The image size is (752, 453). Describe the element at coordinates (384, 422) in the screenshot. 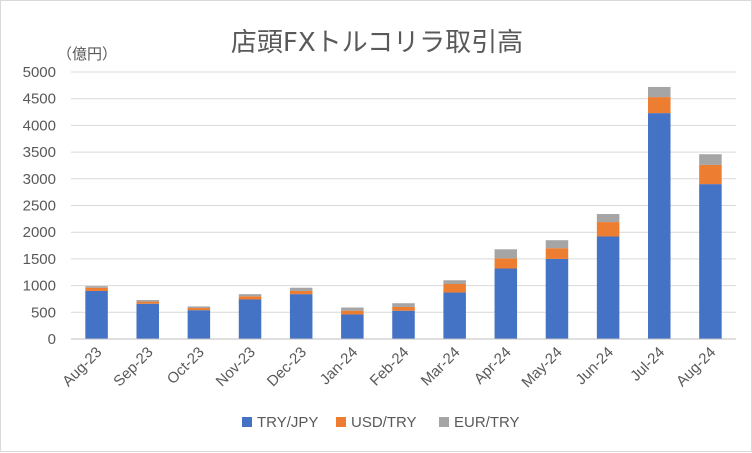

I see `legend-label: USD/TRY` at that location.